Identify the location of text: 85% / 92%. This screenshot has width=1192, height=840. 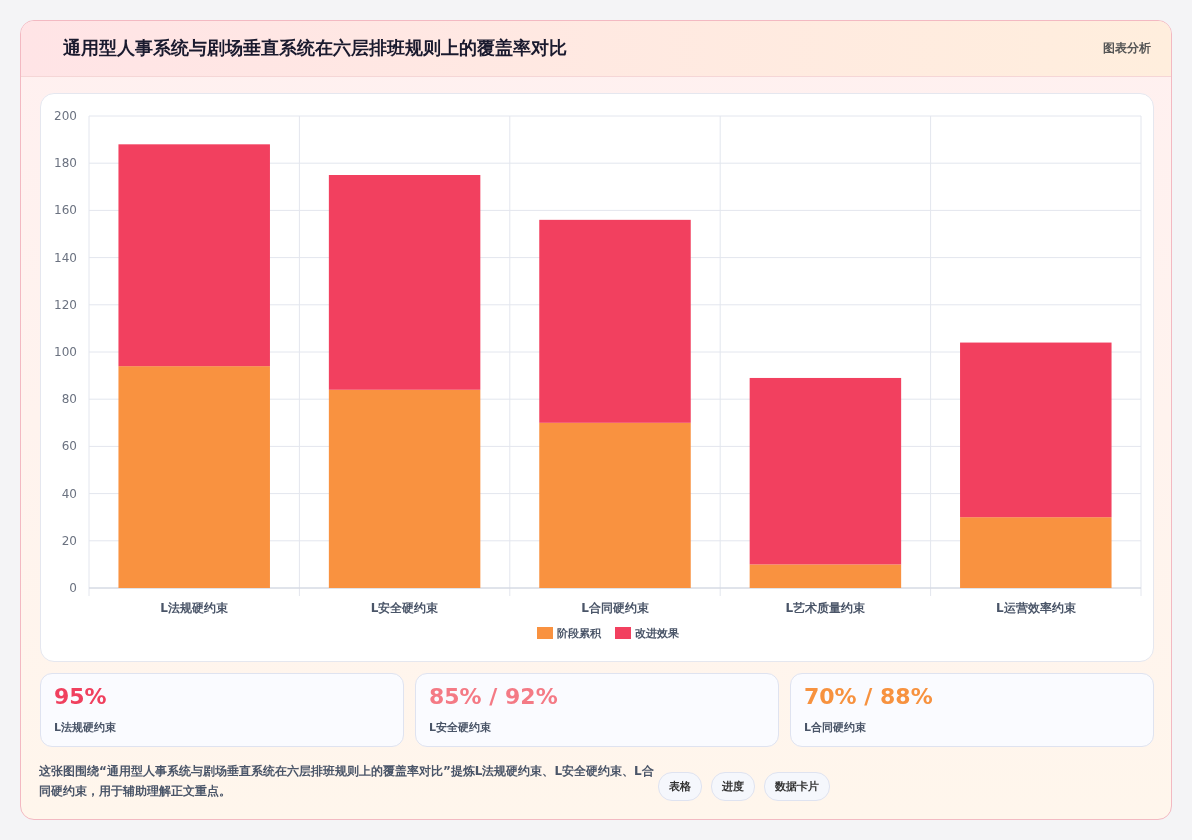
(493, 696).